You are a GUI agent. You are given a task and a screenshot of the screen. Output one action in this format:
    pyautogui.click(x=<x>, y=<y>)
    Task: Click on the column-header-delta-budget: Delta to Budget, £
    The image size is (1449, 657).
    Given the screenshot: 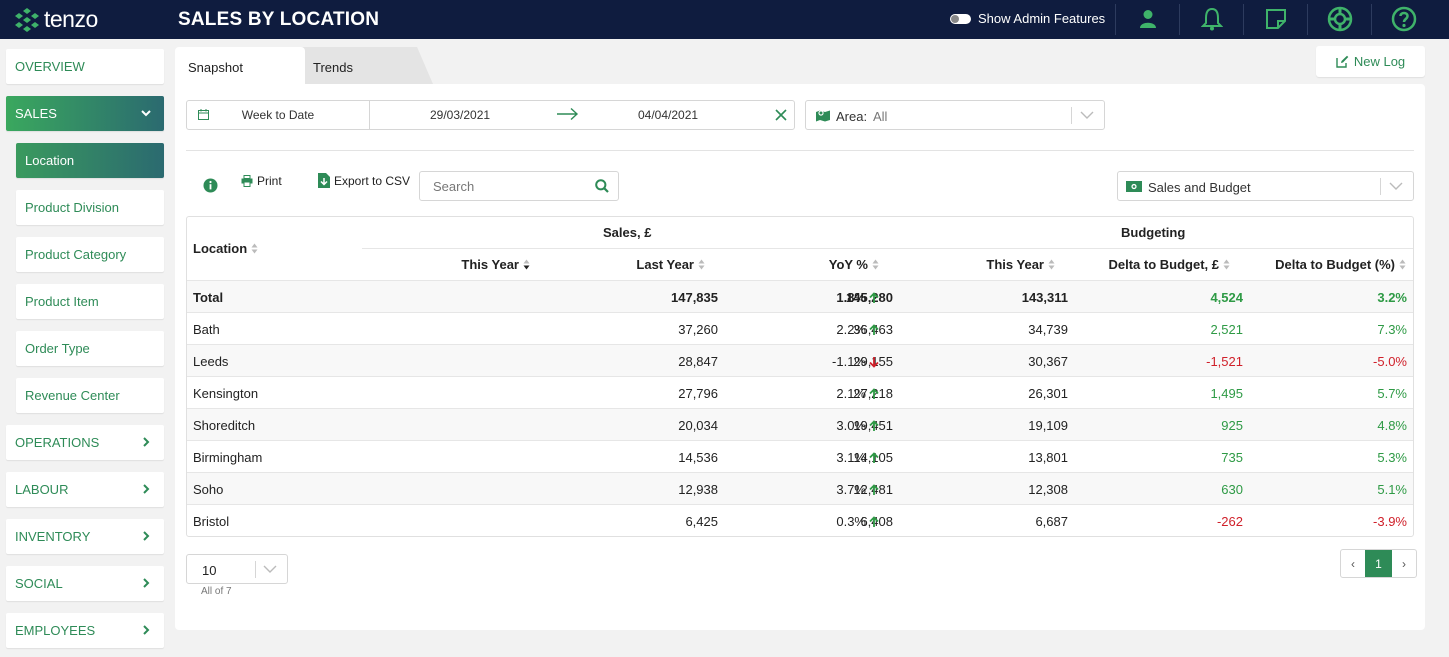 What is the action you would take?
    pyautogui.click(x=1169, y=264)
    